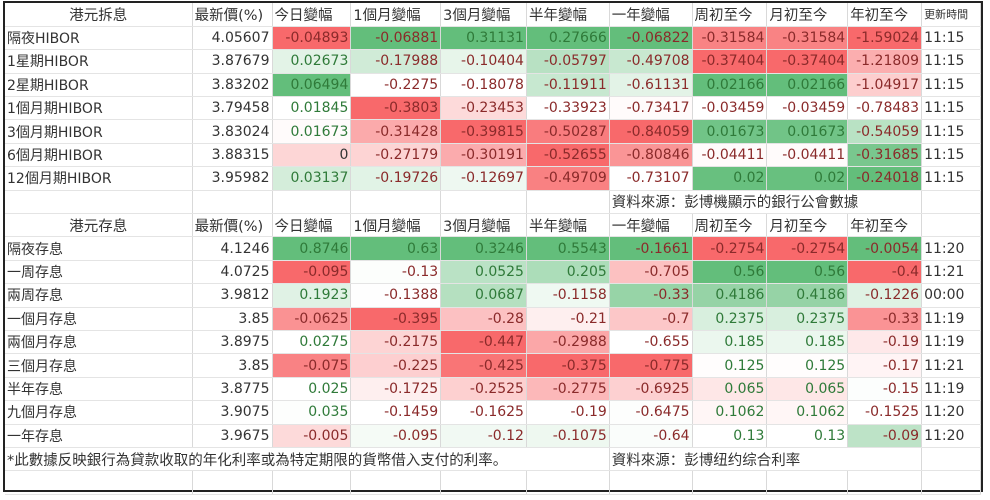  What do you see at coordinates (807, 38) in the screenshot?
I see `change-cell: -0.31584` at bounding box center [807, 38].